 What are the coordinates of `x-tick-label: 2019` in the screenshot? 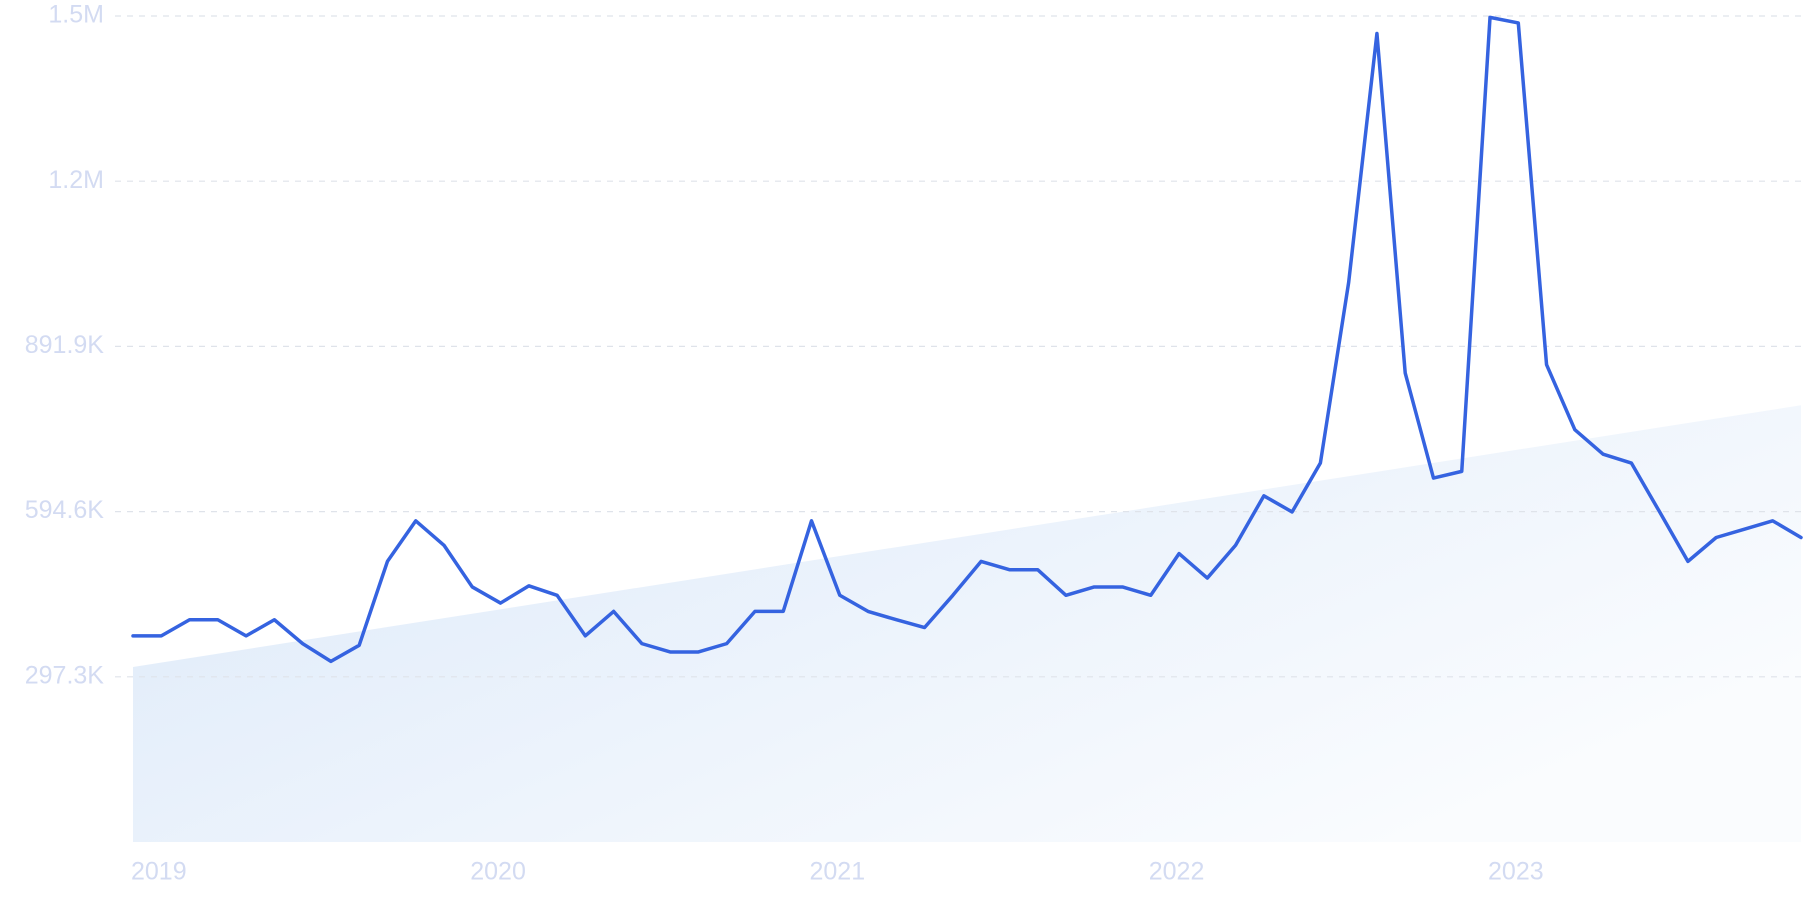 It's located at (159, 872).